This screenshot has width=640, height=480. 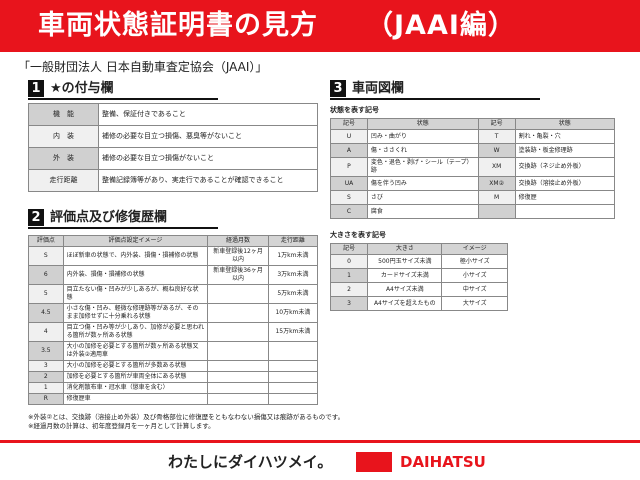 I want to click on cell: XM②, so click(x=496, y=183).